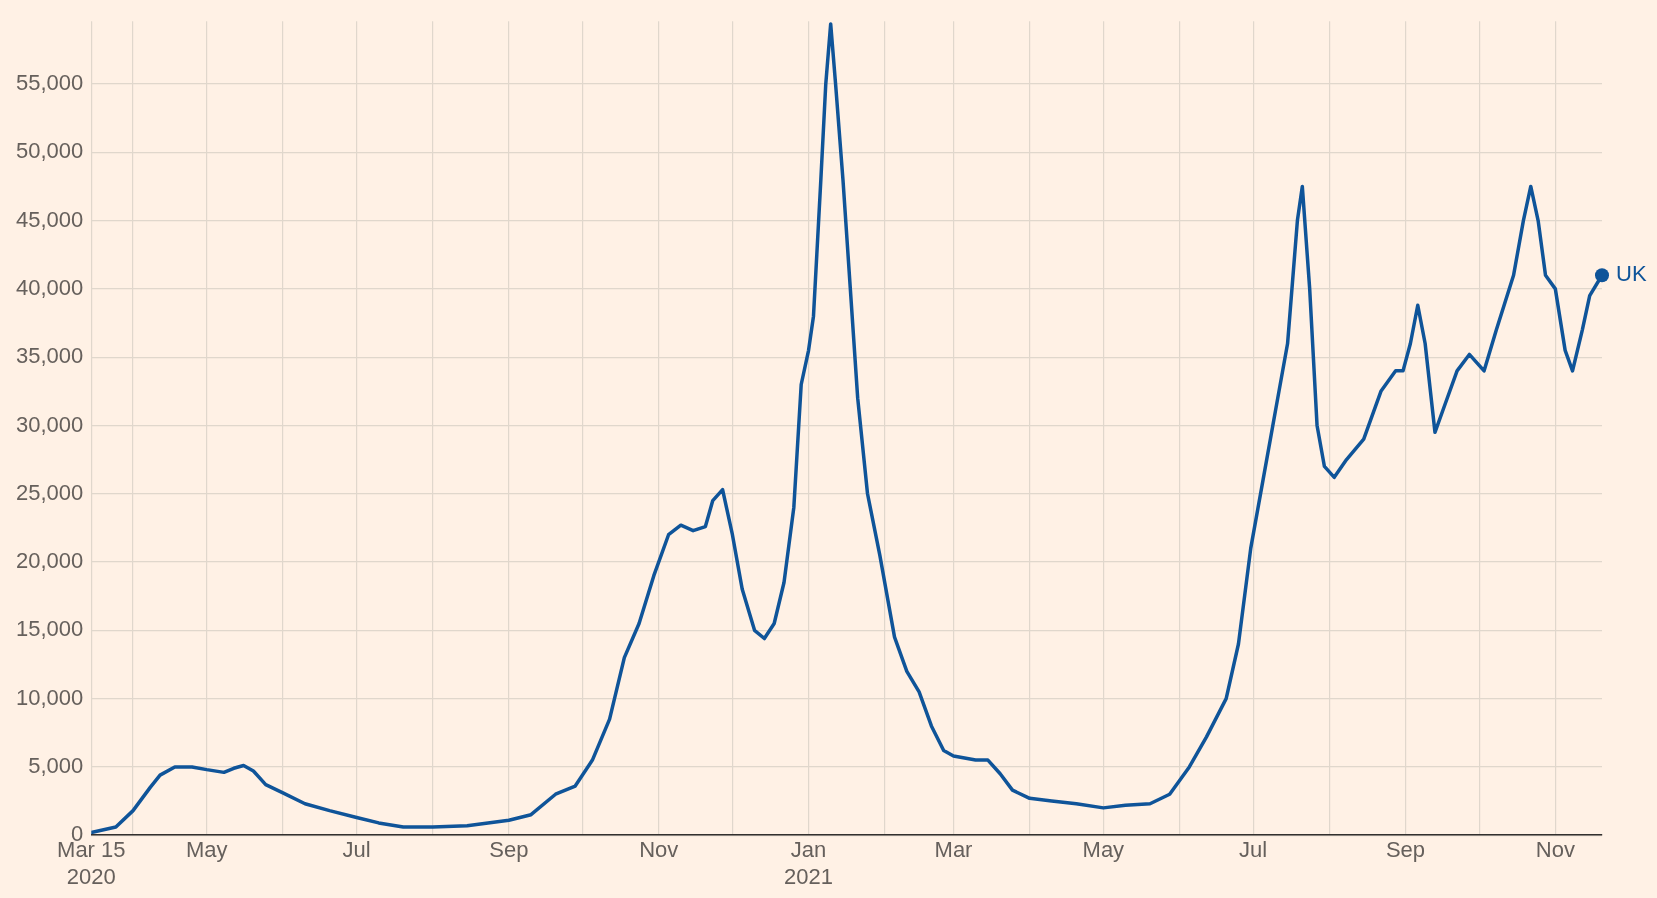 Image resolution: width=1657 pixels, height=898 pixels. Describe the element at coordinates (56, 765) in the screenshot. I see `y-tick-label: 5,000` at that location.